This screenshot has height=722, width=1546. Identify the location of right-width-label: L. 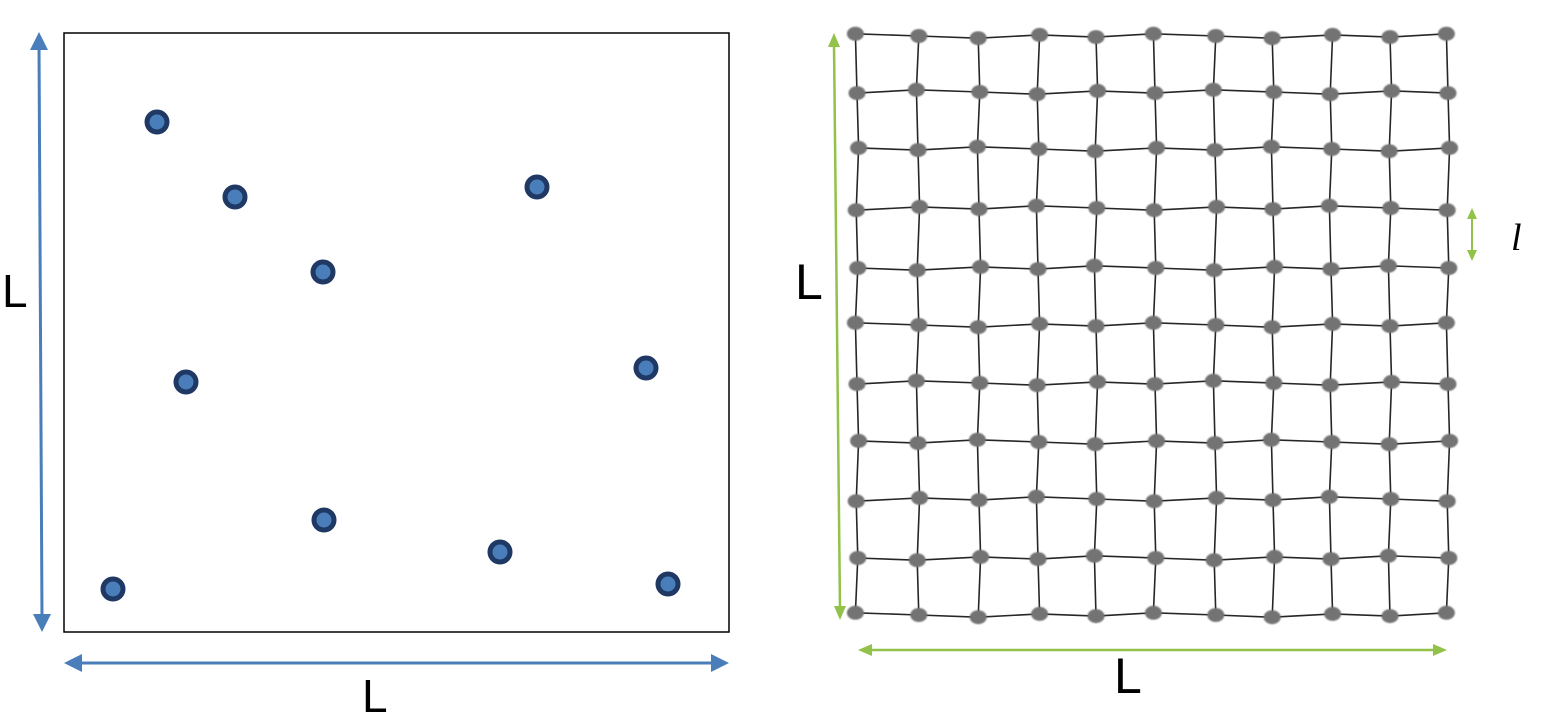
(1128, 676).